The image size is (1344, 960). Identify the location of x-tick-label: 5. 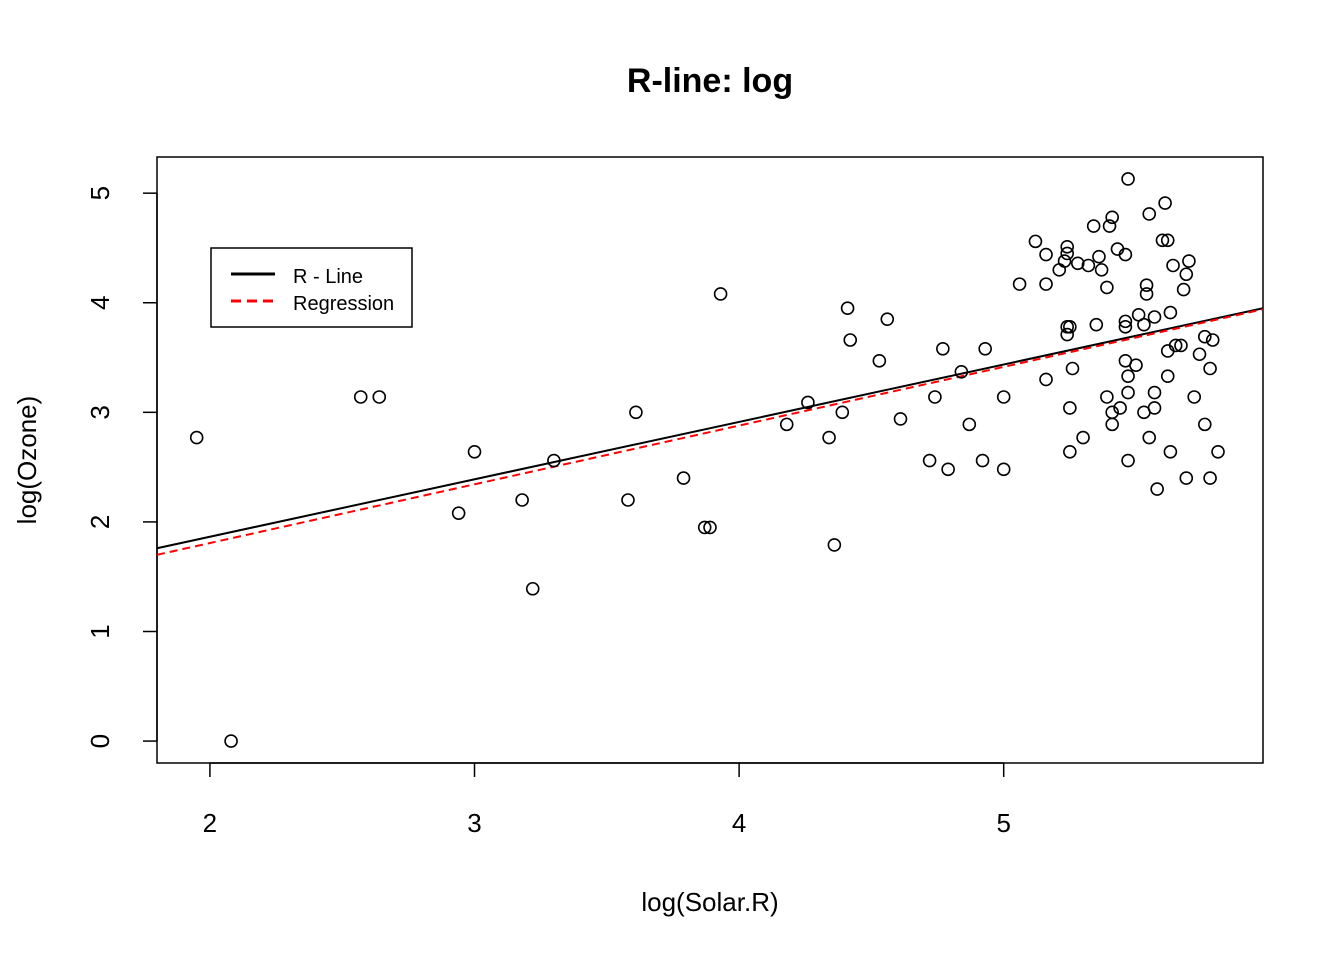
(1003, 823).